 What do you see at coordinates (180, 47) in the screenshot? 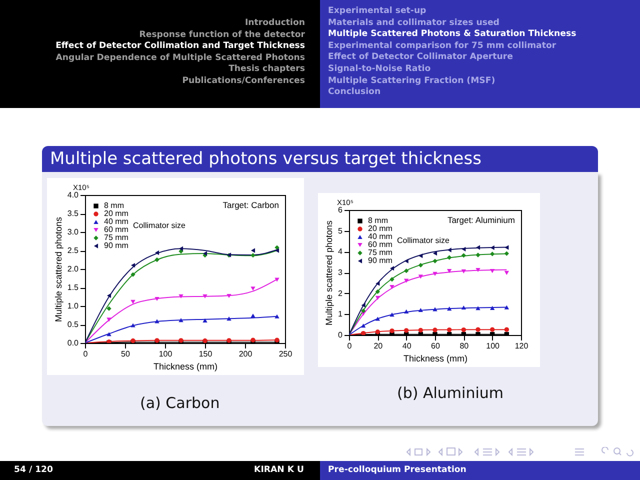
I see `text: Effect of Detector Collimation and Target Thickness` at bounding box center [180, 47].